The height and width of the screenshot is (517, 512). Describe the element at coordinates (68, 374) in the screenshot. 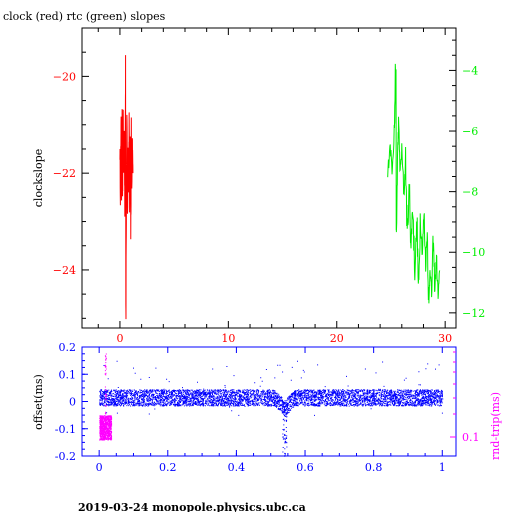

I see `bottom-y-tick-label: 0.1` at that location.